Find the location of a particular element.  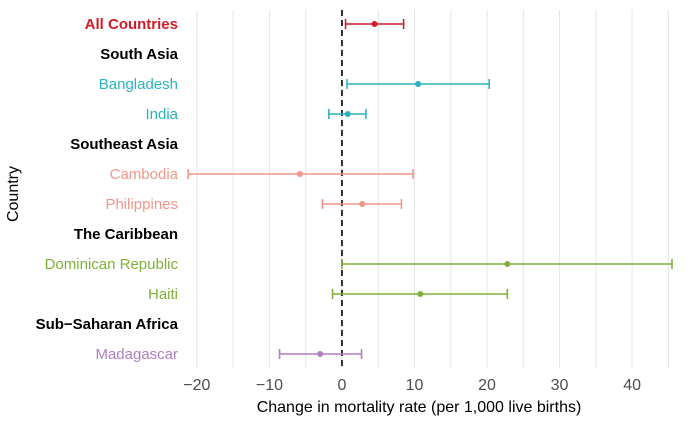

y-axis-title: Country is located at coordinates (13, 194).